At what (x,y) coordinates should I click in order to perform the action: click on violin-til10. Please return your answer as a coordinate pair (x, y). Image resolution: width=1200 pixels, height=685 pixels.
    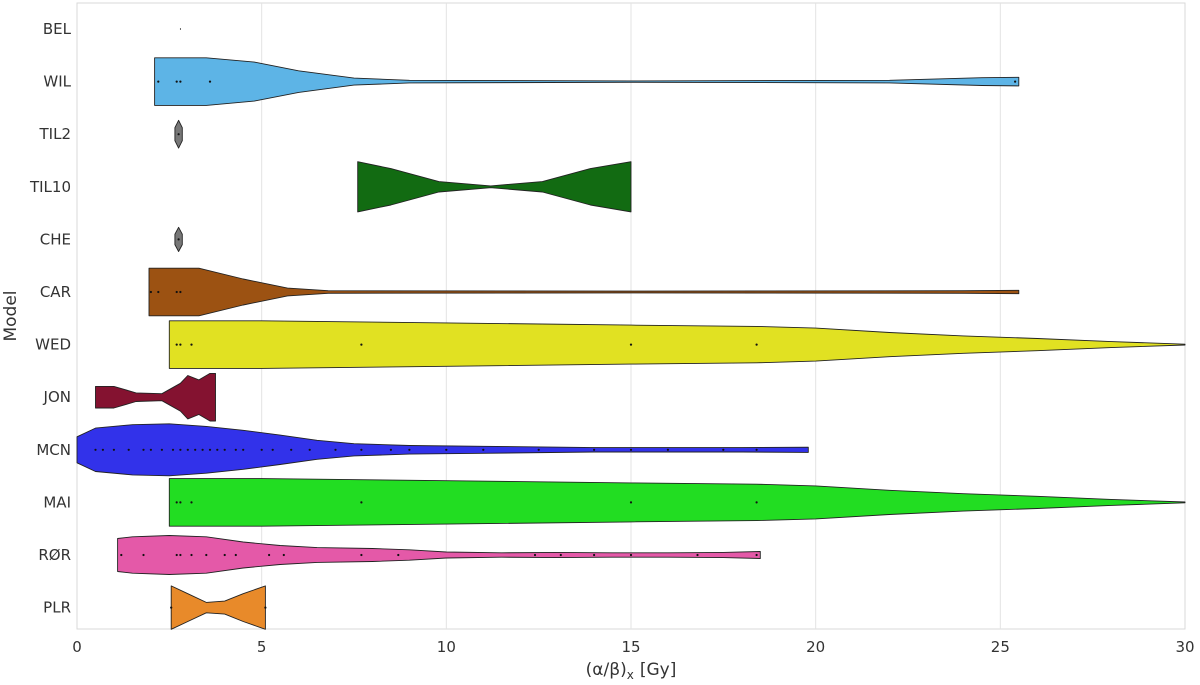
    Looking at the image, I should click on (494, 187).